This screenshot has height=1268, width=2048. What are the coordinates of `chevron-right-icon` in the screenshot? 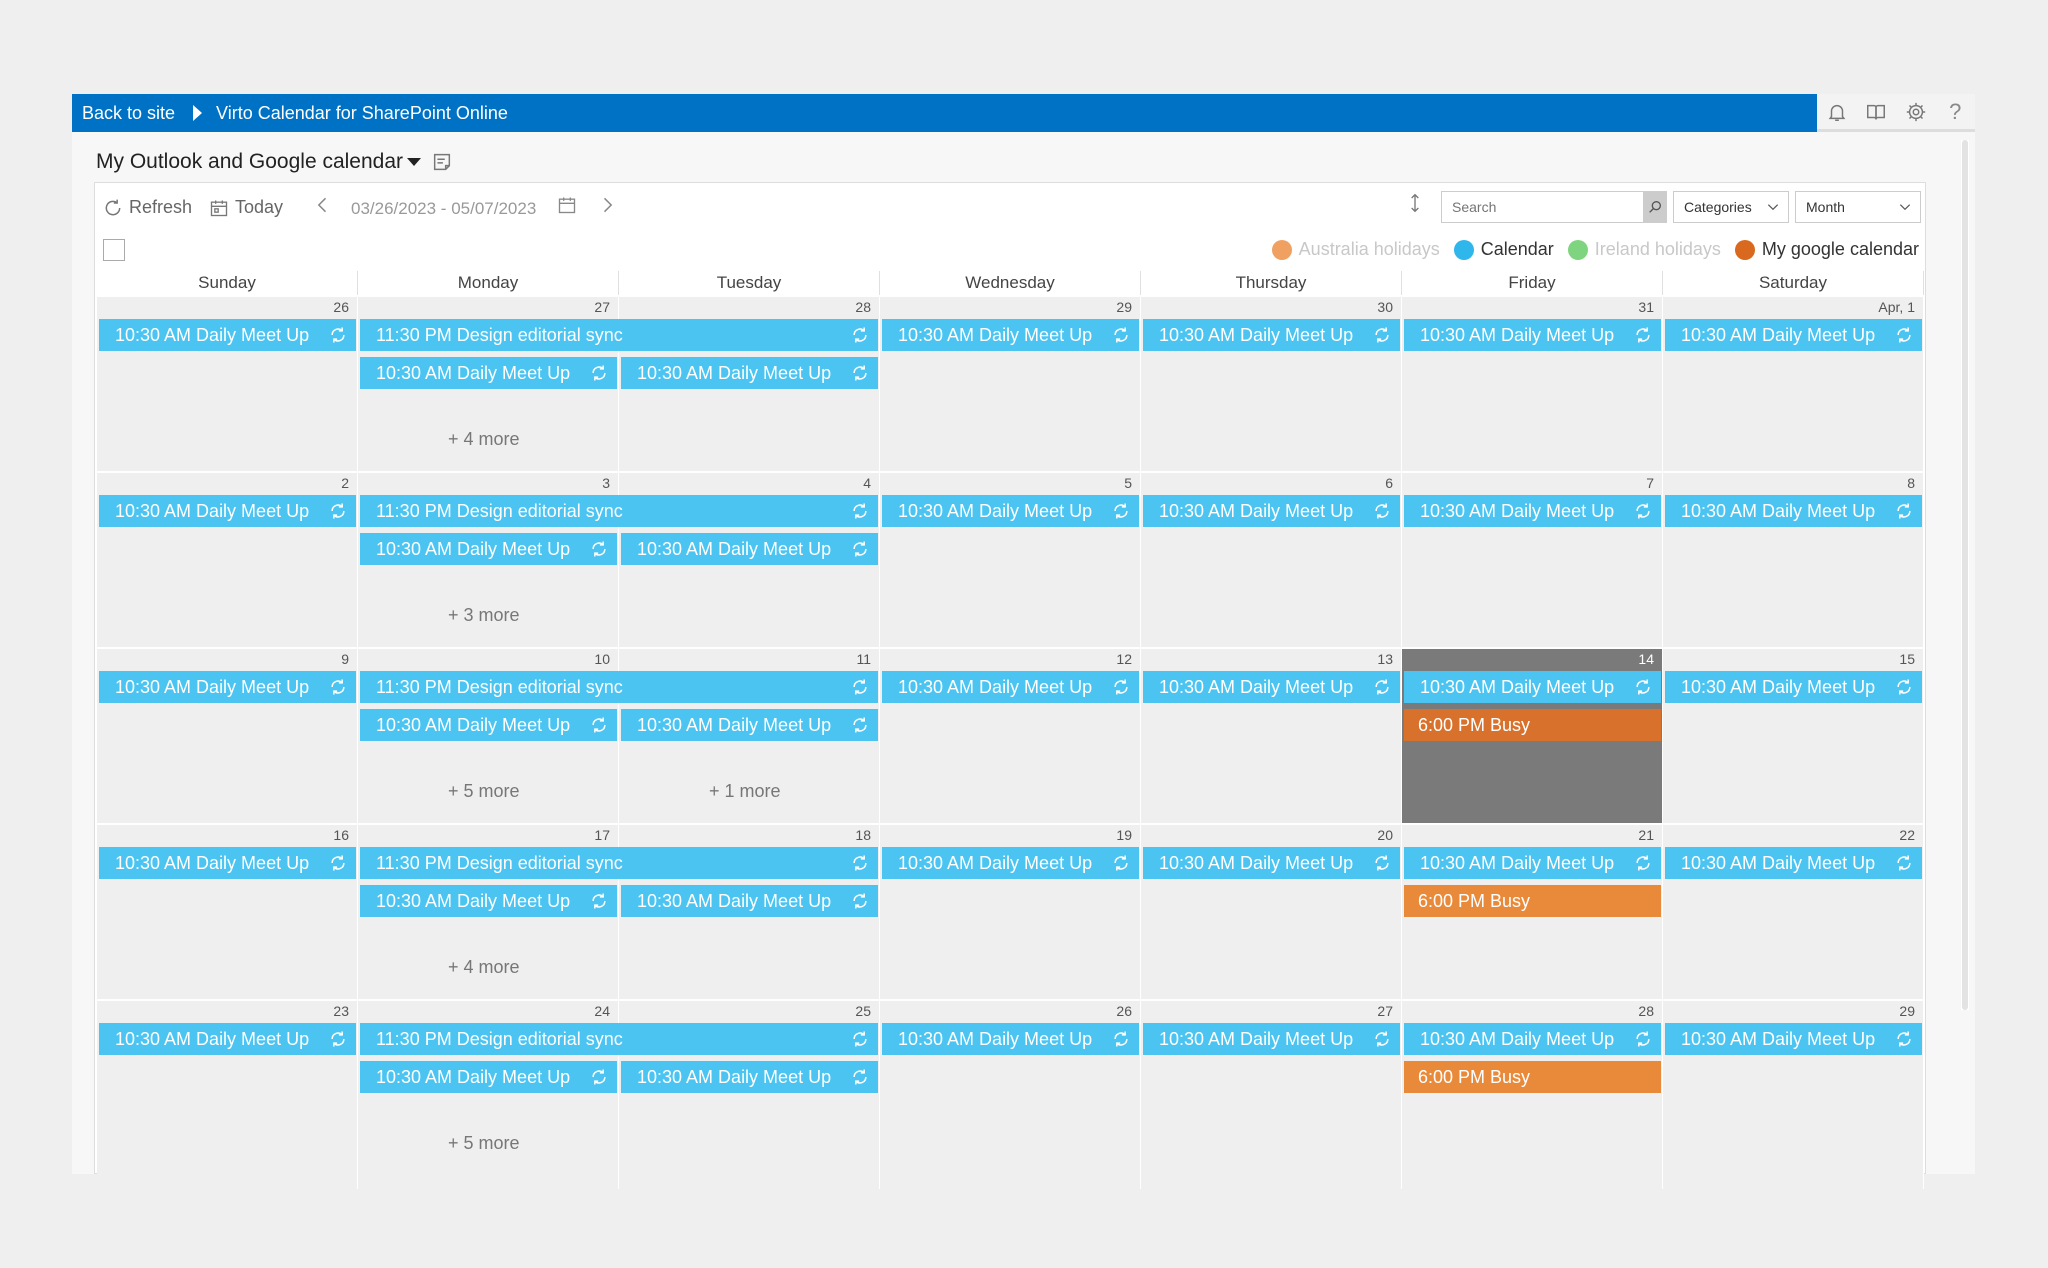 It's located at (608, 205).